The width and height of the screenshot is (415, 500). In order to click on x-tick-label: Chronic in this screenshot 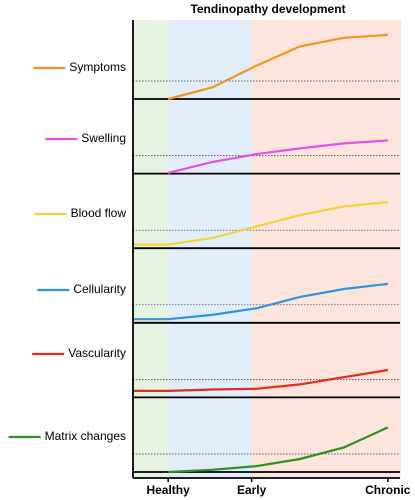, I will do `click(388, 490)`.